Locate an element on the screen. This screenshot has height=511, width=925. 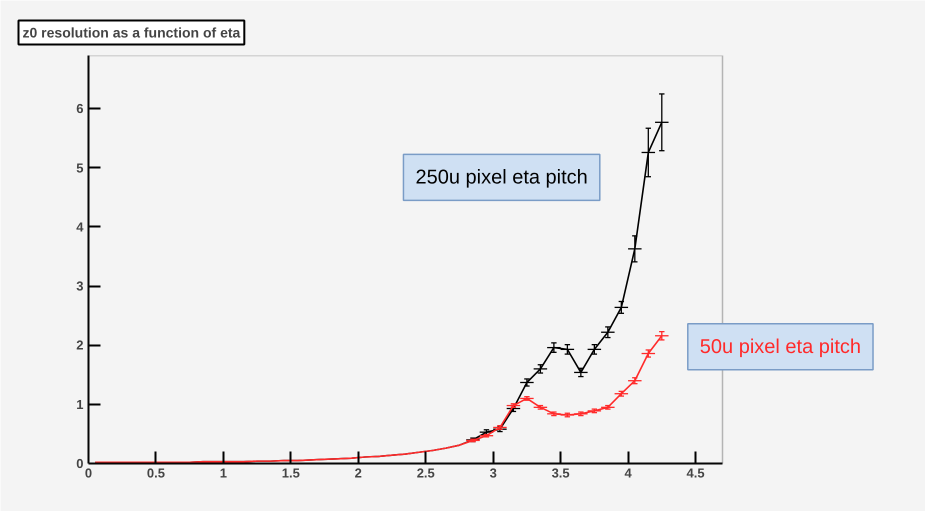
y-tick-label: 0 is located at coordinates (80, 463).